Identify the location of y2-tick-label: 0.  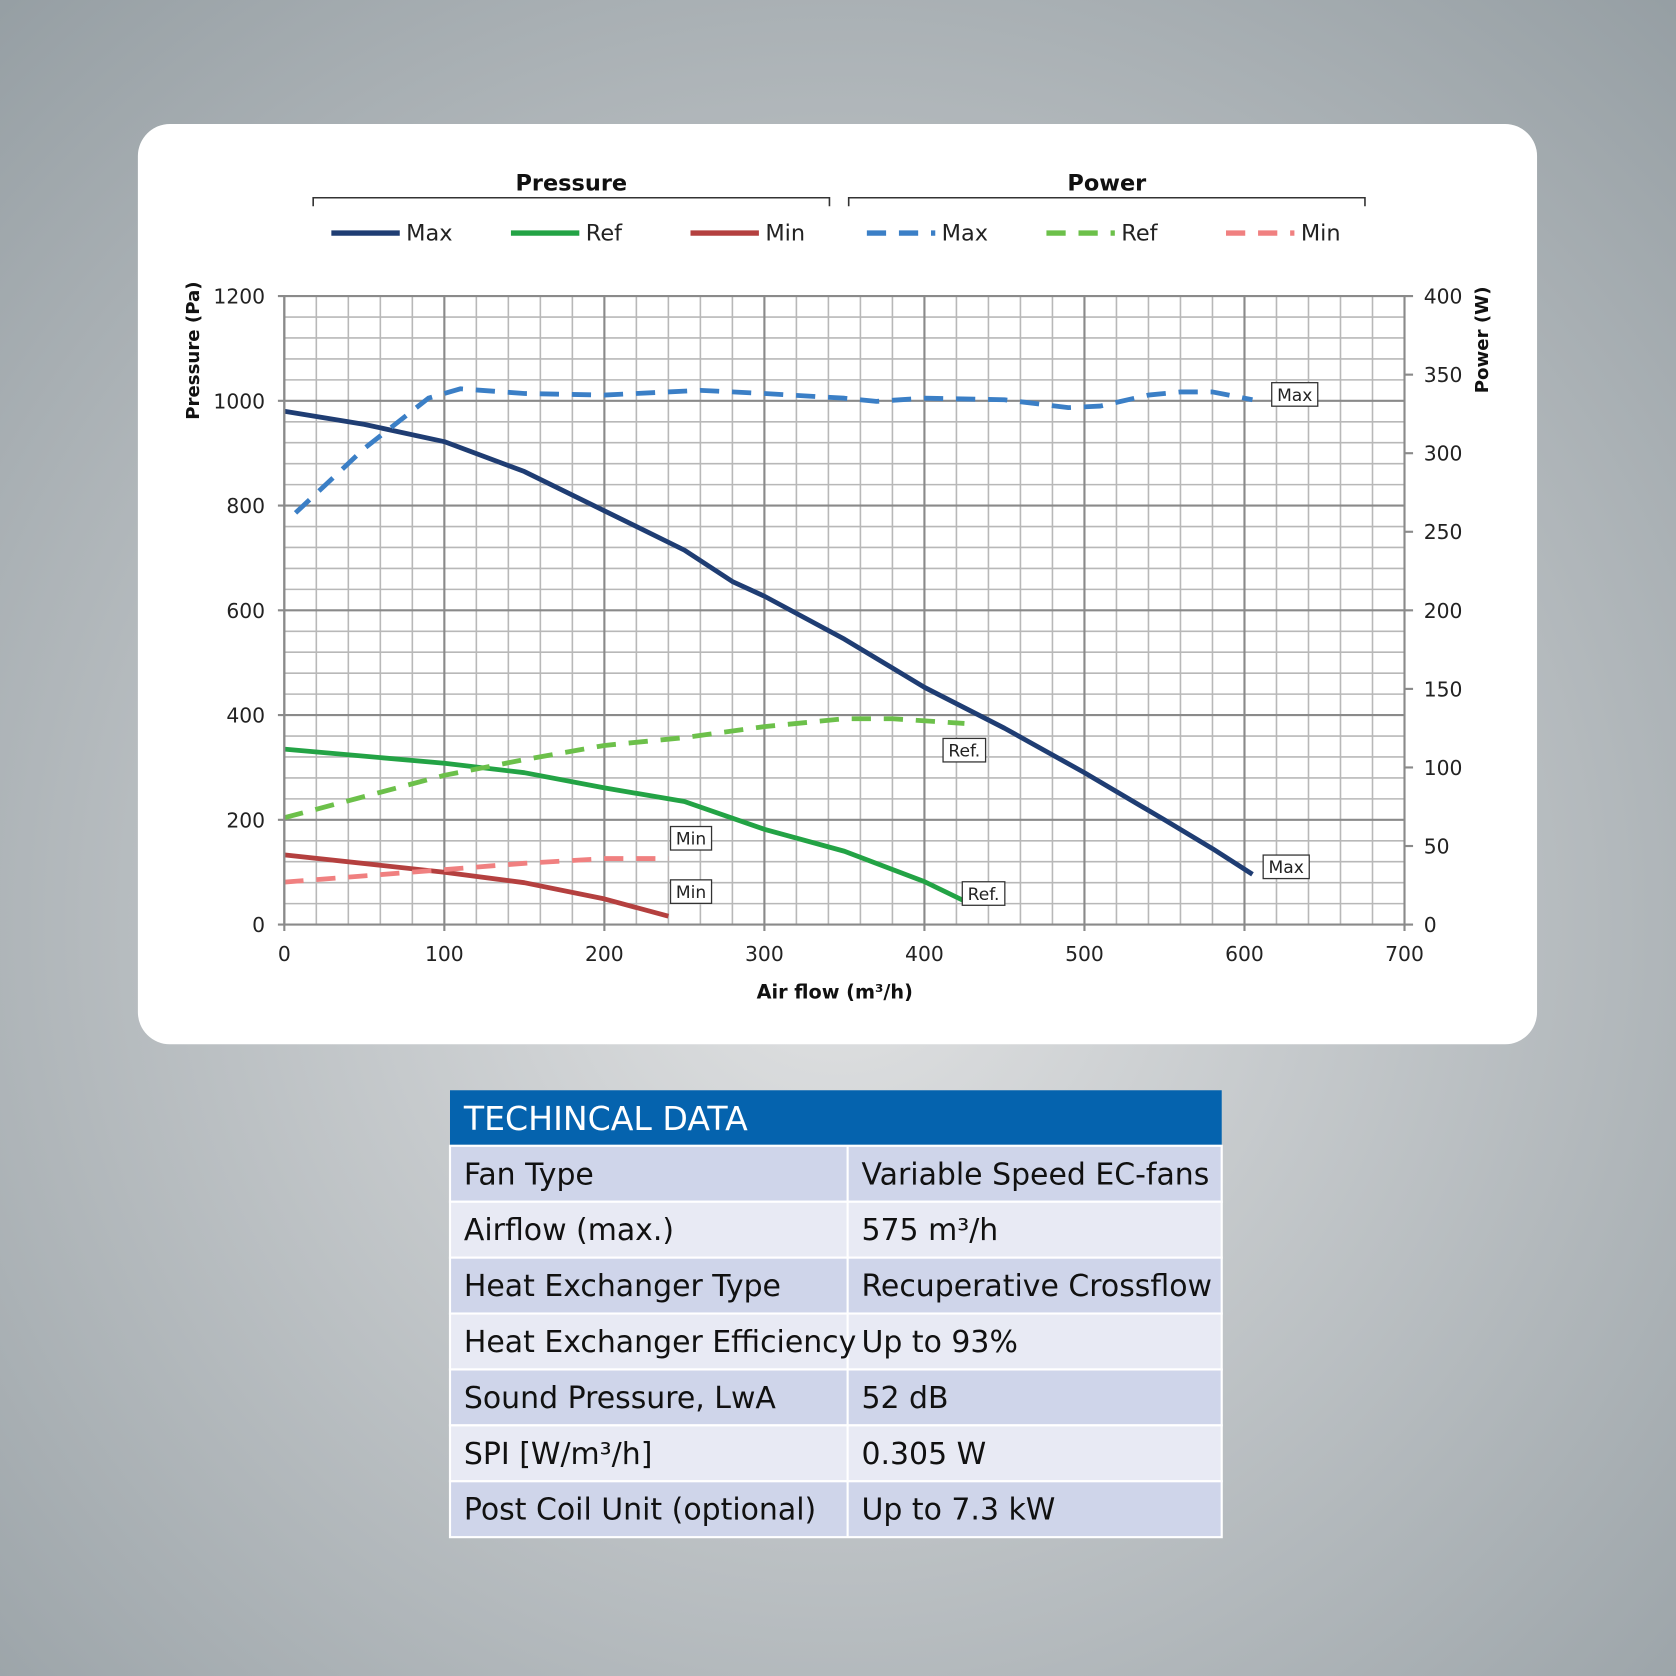
(1430, 925).